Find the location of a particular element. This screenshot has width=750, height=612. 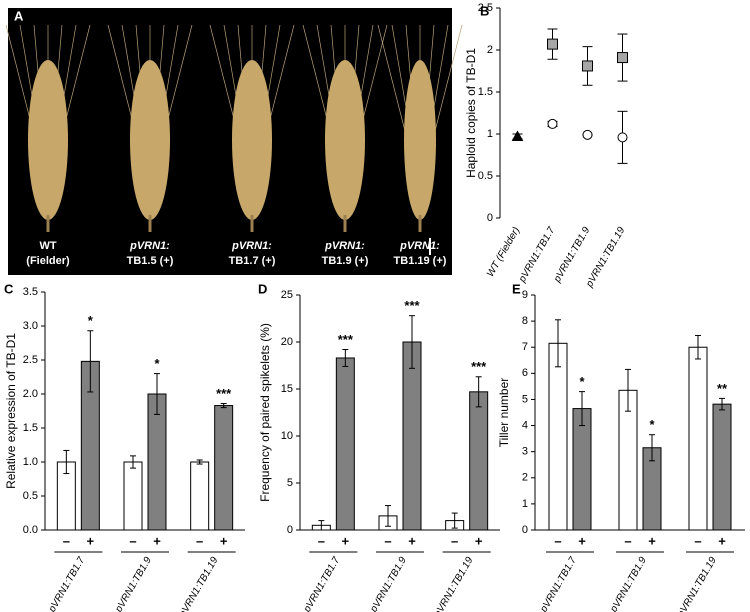

y-tick-label: 6 is located at coordinates (525, 373).